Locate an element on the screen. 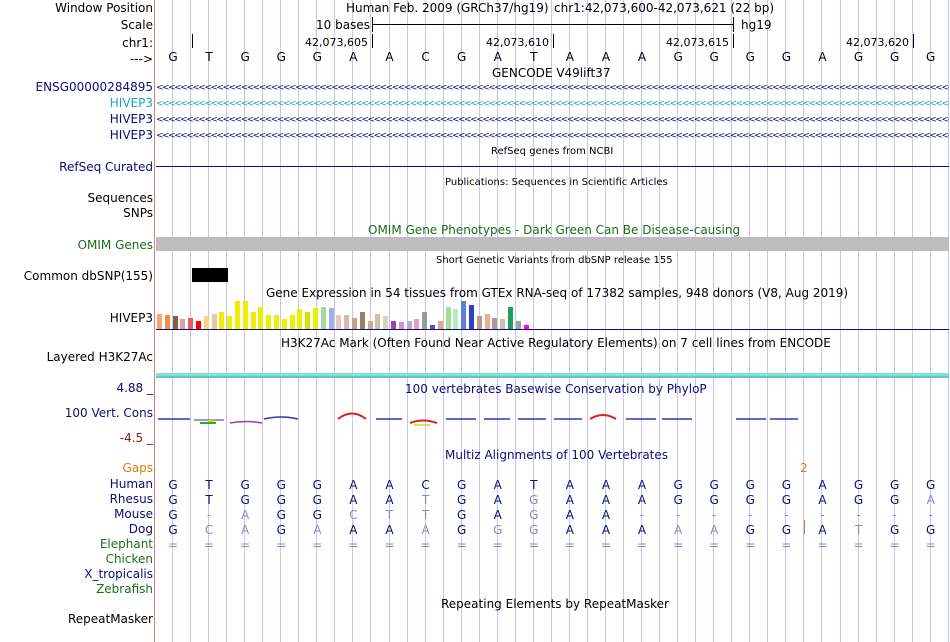  h3k27ac-label: Layered H3K27Ac is located at coordinates (99, 357).